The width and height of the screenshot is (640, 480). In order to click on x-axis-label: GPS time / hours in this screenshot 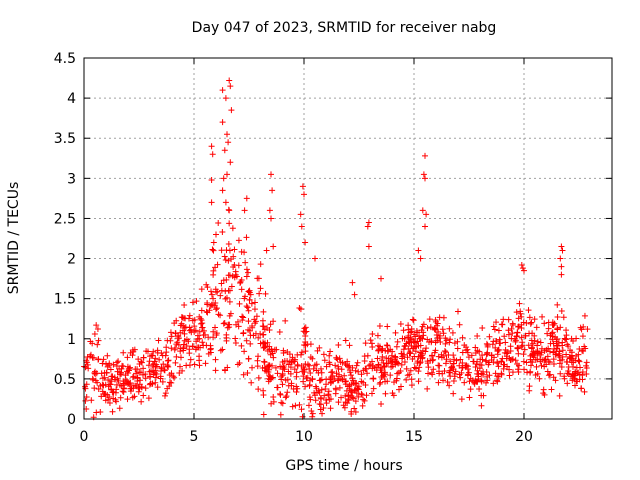, I will do `click(343, 466)`.